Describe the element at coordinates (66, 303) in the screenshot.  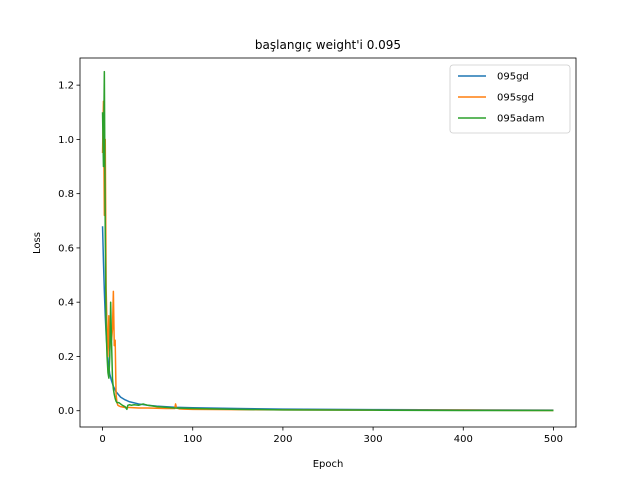
I see `y-tick-label: 0.4` at that location.